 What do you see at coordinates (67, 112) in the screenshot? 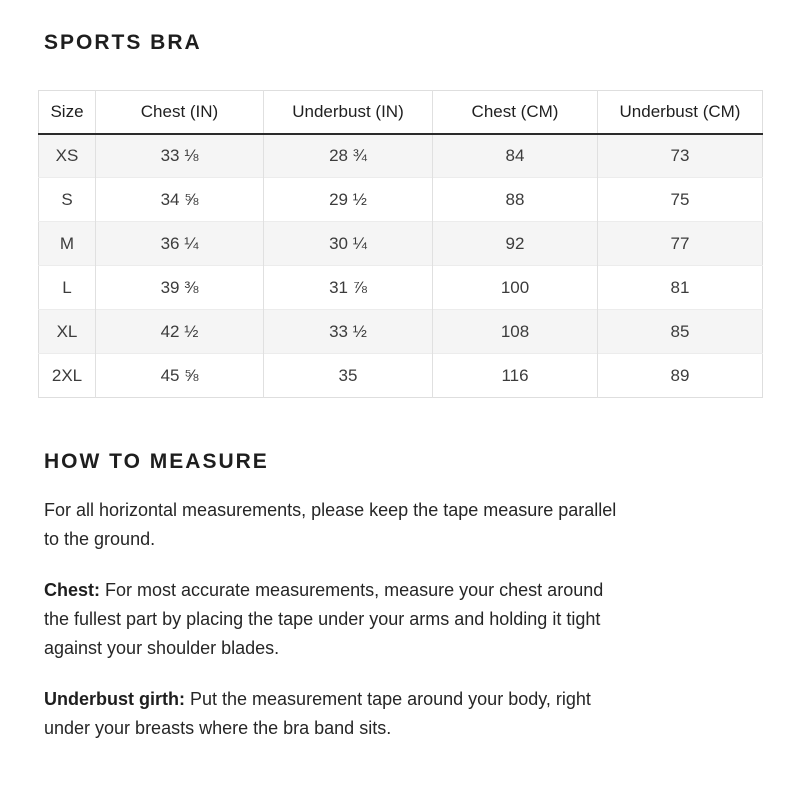
I see `column-header-size: Size` at bounding box center [67, 112].